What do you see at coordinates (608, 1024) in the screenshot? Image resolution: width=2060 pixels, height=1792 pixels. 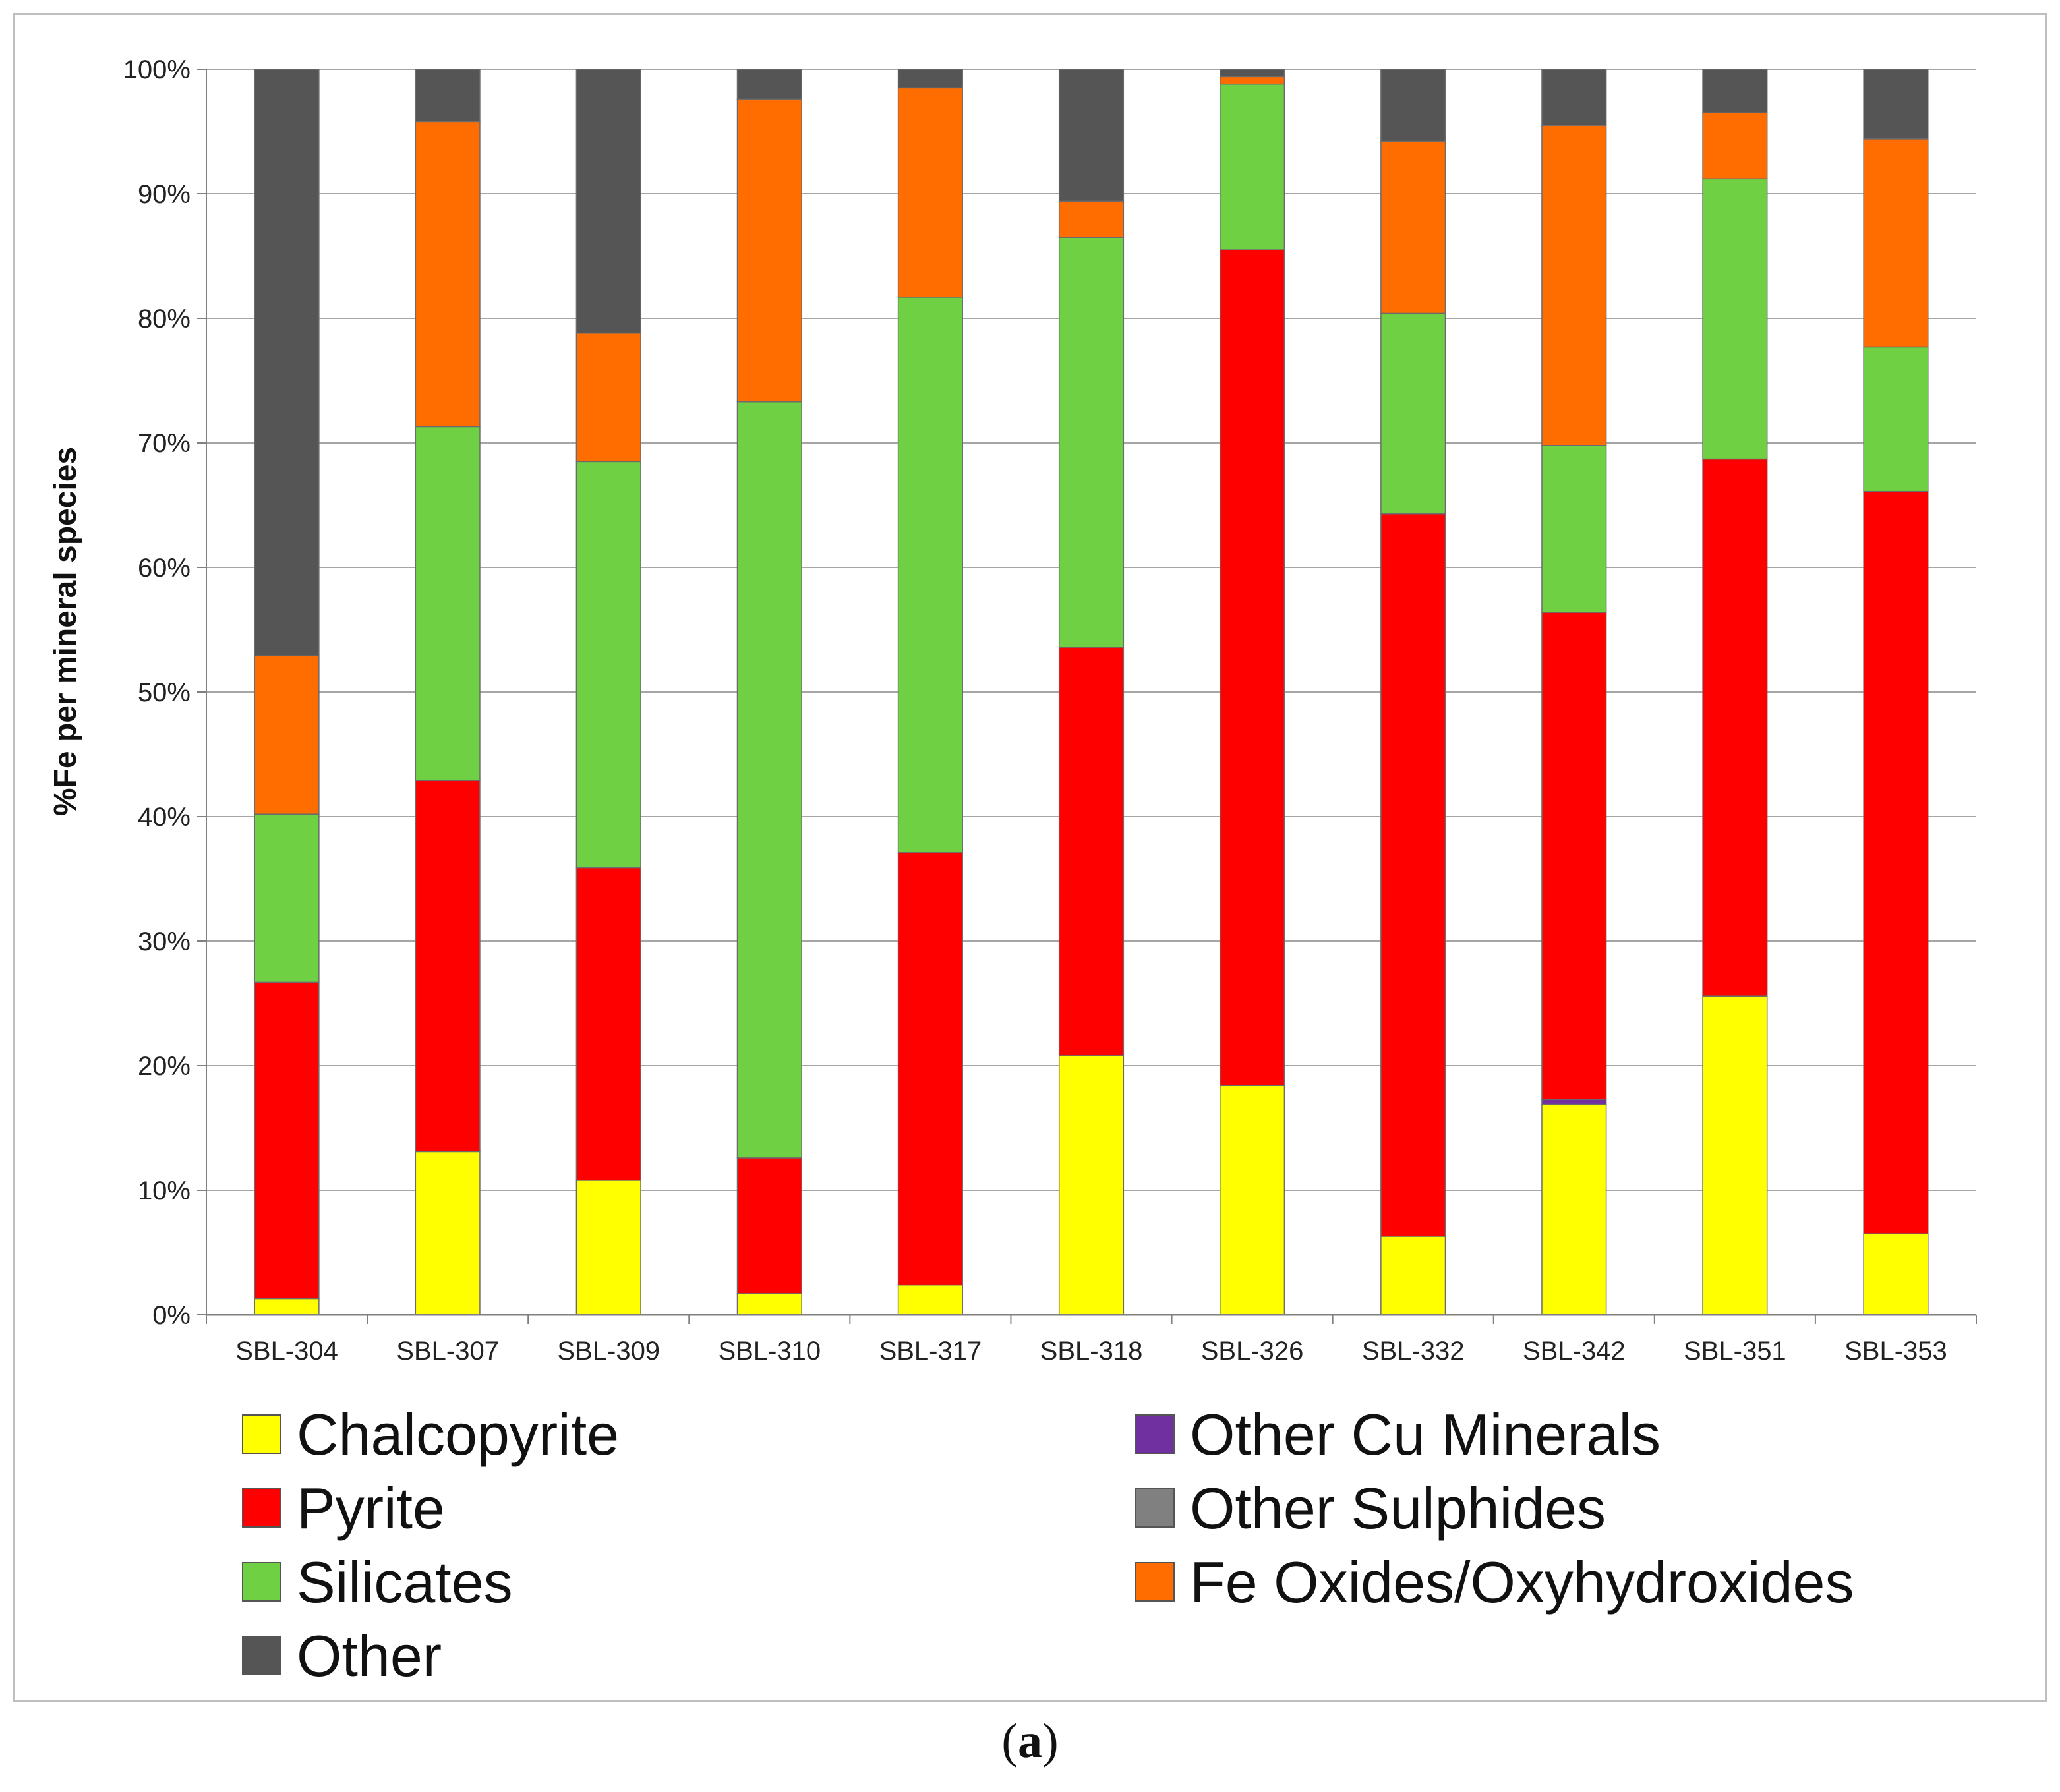 I see `bar-segment-SBL-309-pyrite` at bounding box center [608, 1024].